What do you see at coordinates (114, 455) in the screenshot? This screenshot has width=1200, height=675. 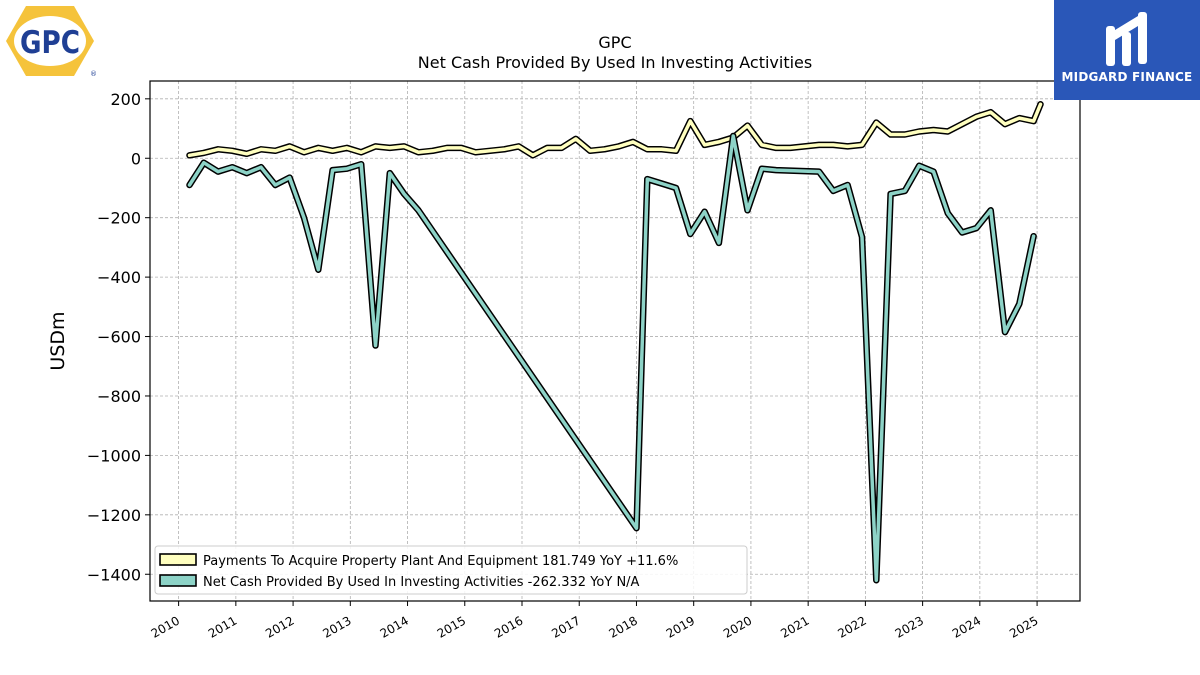 I see `y-tick-label: −1000` at bounding box center [114, 455].